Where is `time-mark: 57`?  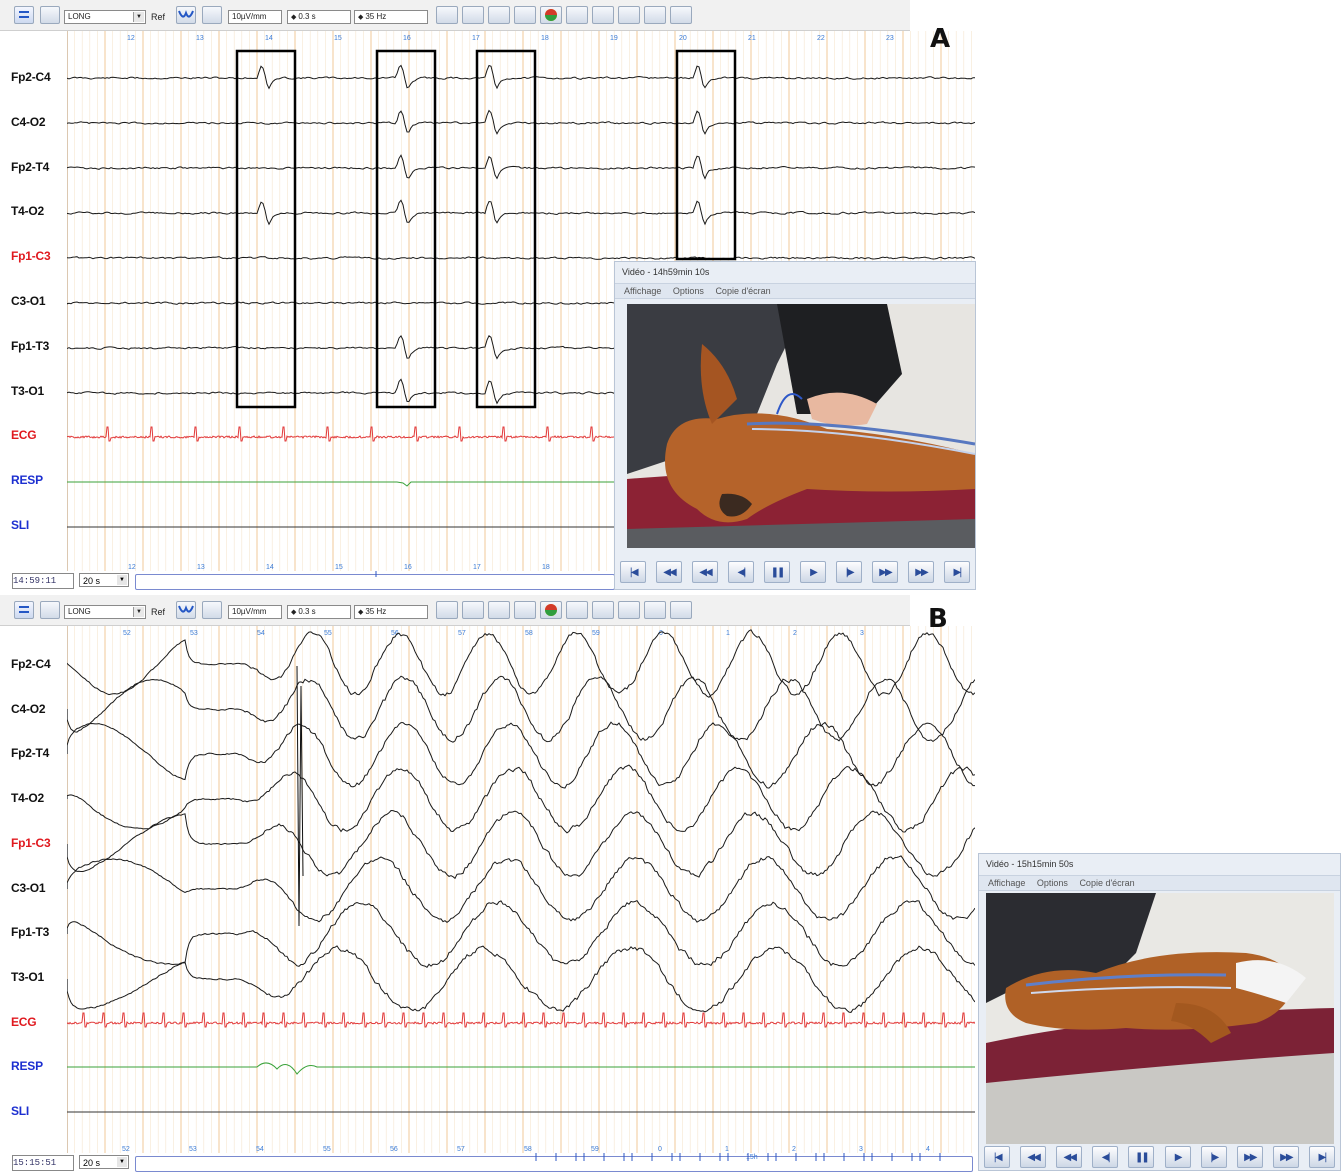 time-mark: 57 is located at coordinates (462, 633).